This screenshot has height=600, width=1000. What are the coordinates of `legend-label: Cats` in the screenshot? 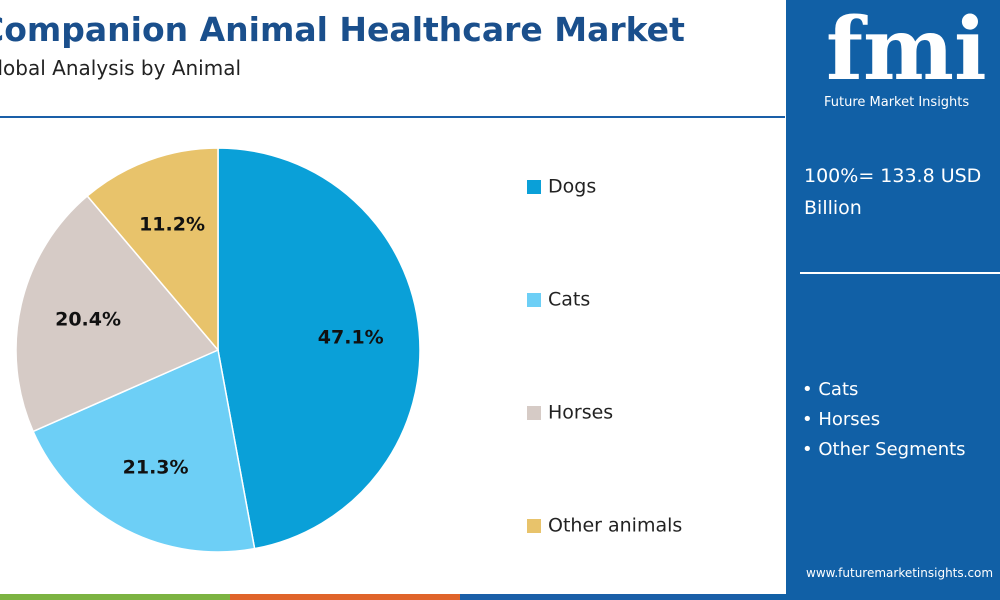 It's located at (569, 300).